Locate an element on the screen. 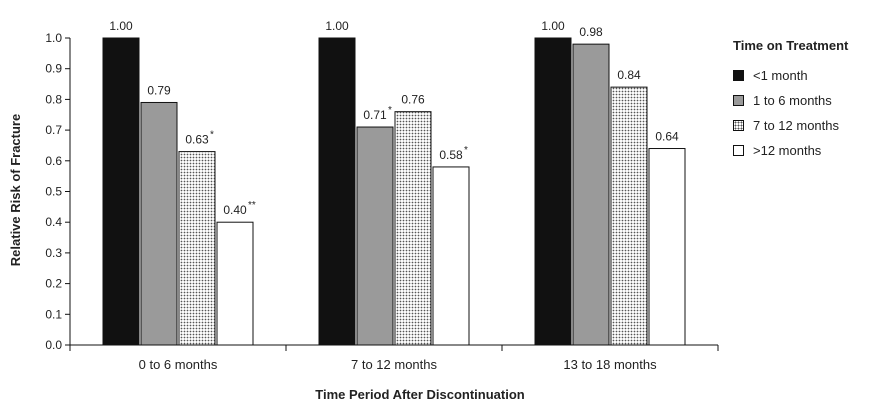  legend-label: 1 to 6 months is located at coordinates (792, 100).